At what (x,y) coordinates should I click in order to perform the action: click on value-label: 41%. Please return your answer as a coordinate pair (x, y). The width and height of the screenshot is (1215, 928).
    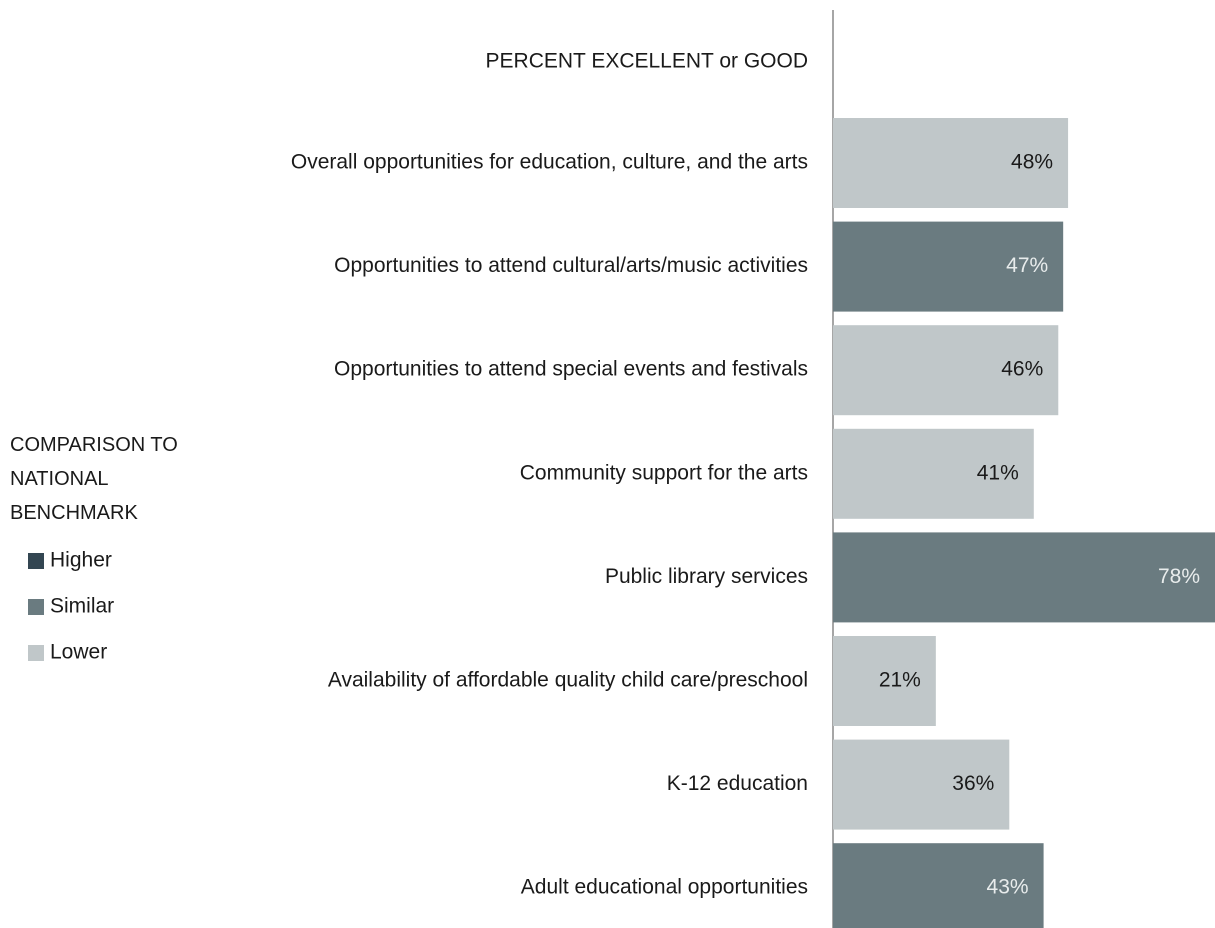
    Looking at the image, I should click on (998, 472).